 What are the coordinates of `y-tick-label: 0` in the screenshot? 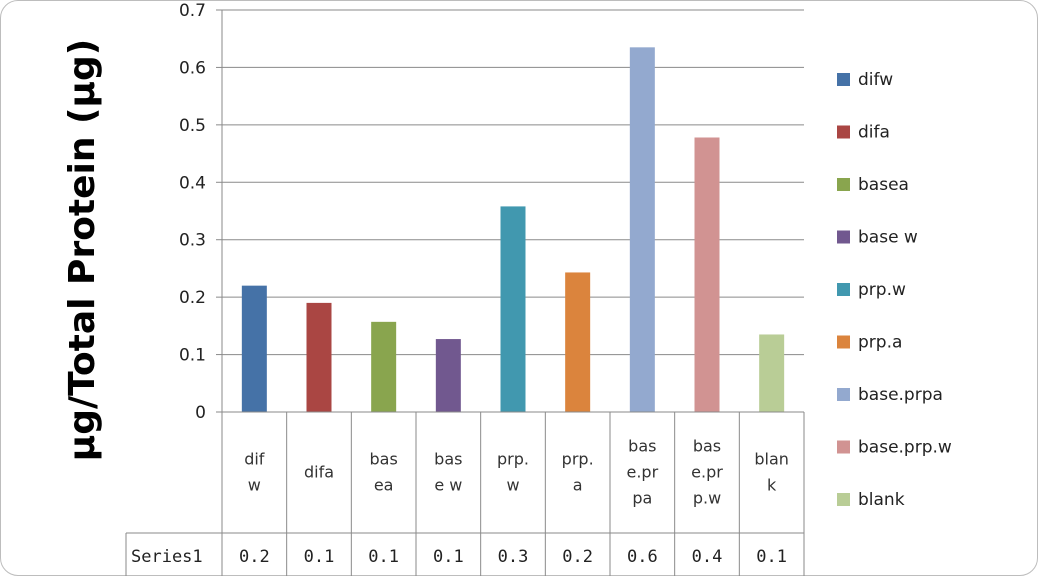 It's located at (200, 413).